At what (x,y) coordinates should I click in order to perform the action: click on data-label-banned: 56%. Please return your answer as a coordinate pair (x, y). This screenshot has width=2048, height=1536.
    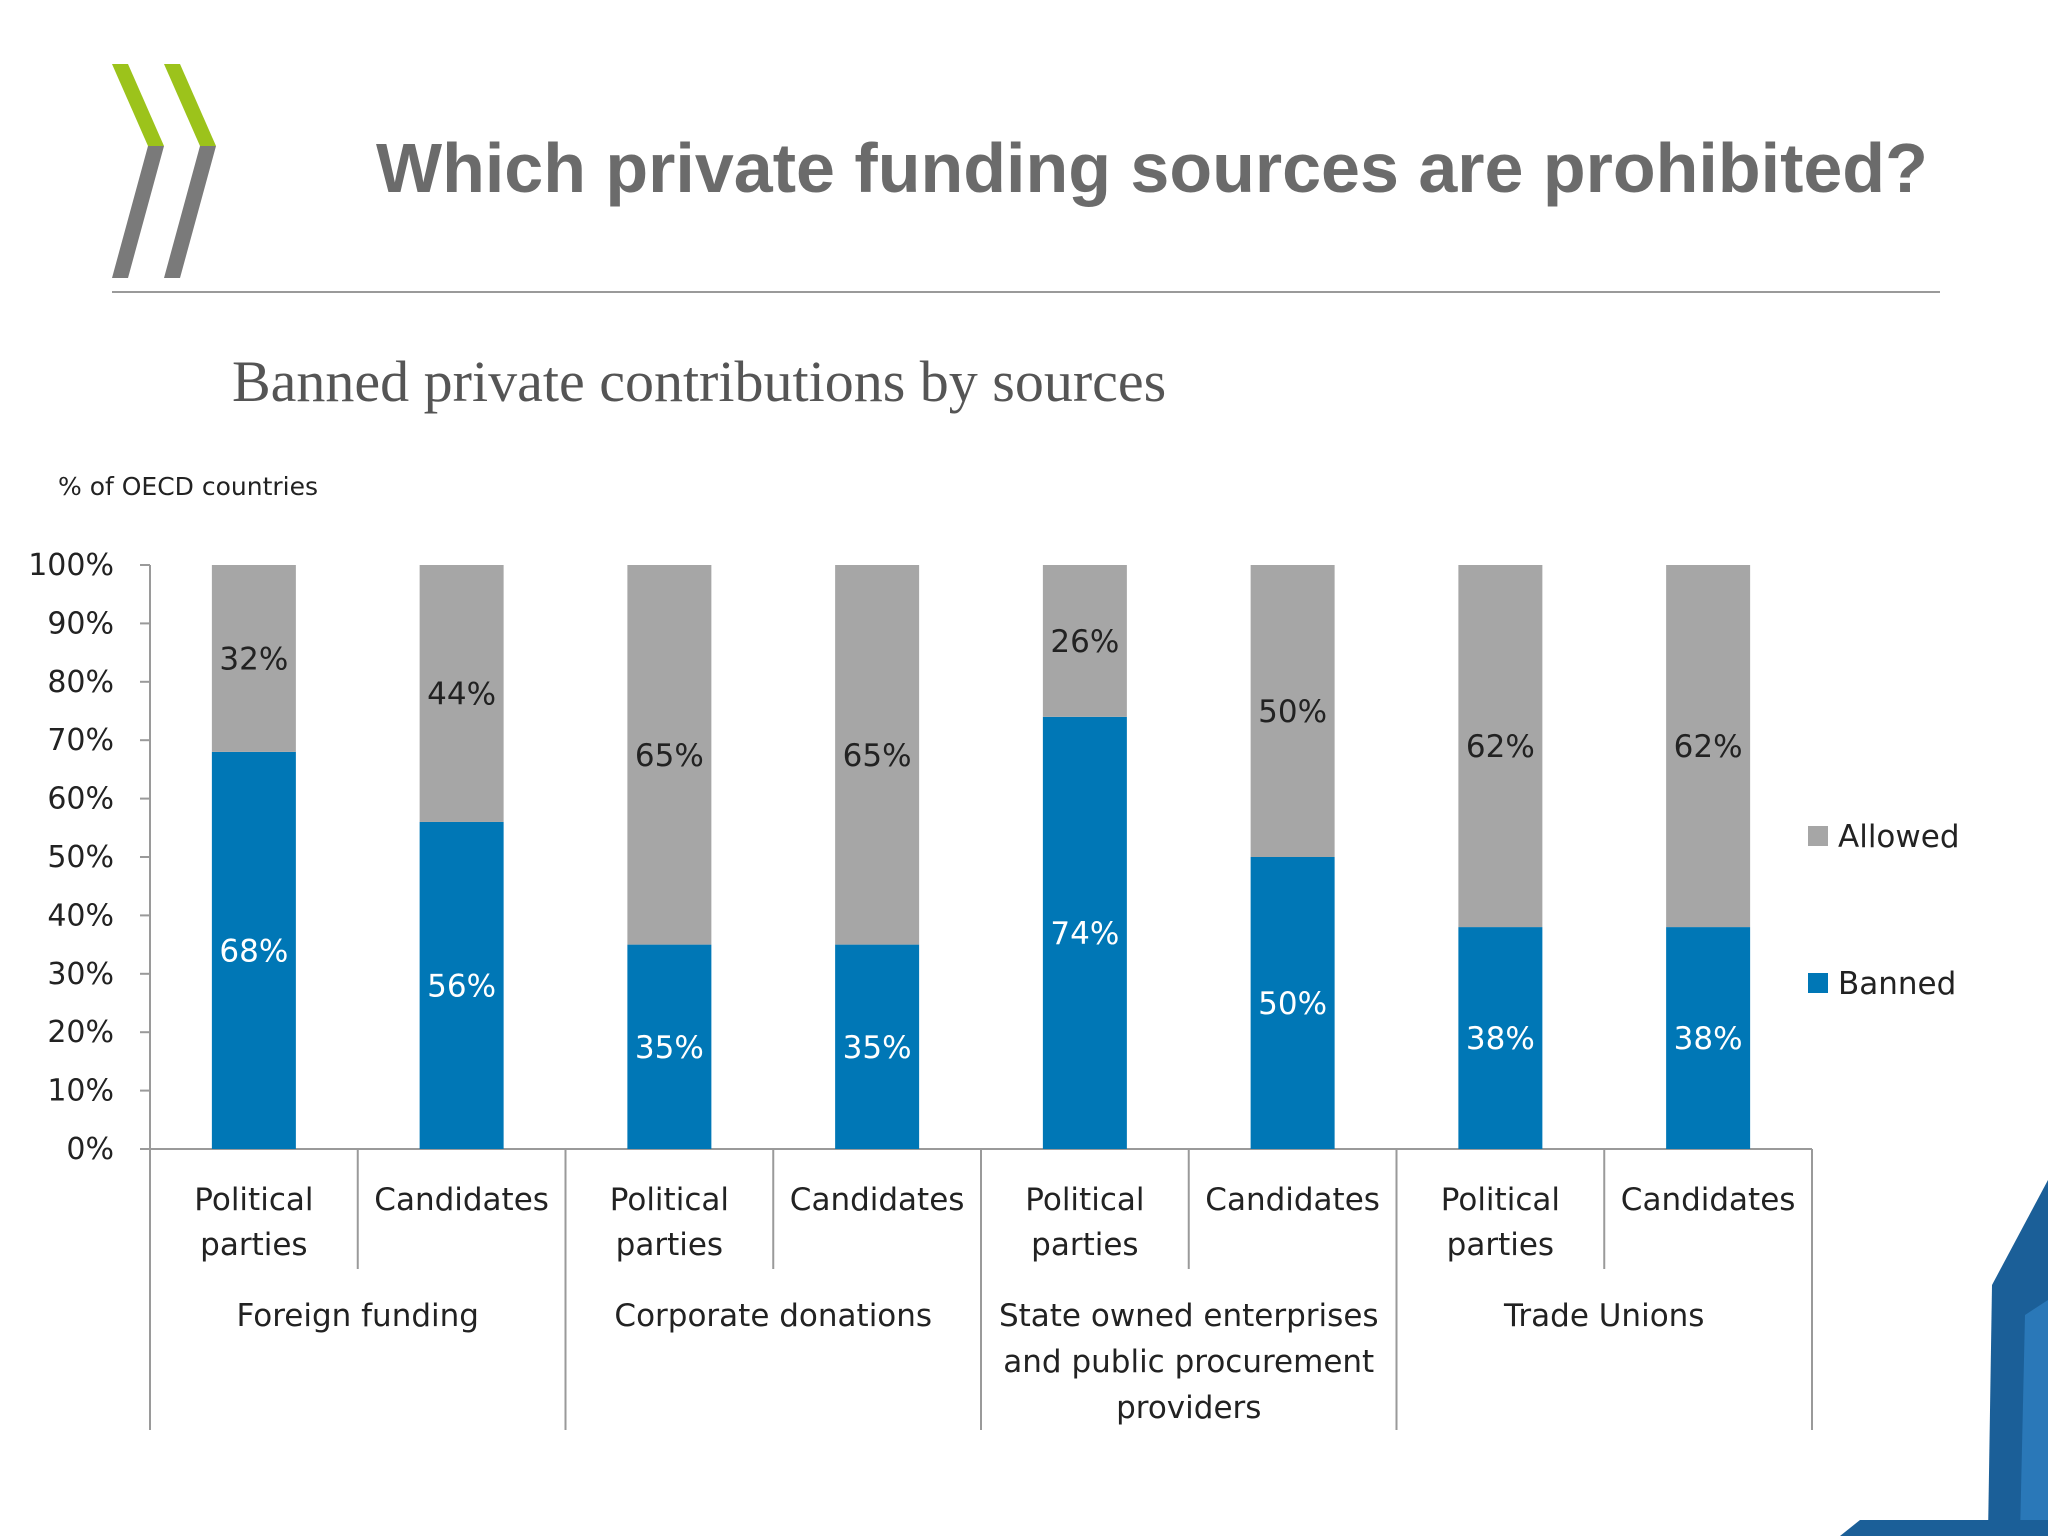
    Looking at the image, I should click on (461, 986).